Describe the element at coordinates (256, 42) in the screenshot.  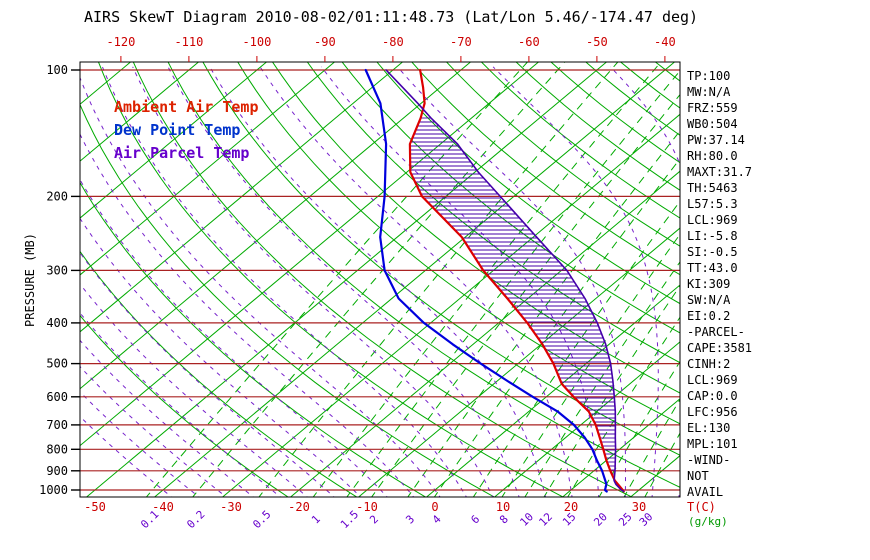
I see `svg-text: -100` at that location.